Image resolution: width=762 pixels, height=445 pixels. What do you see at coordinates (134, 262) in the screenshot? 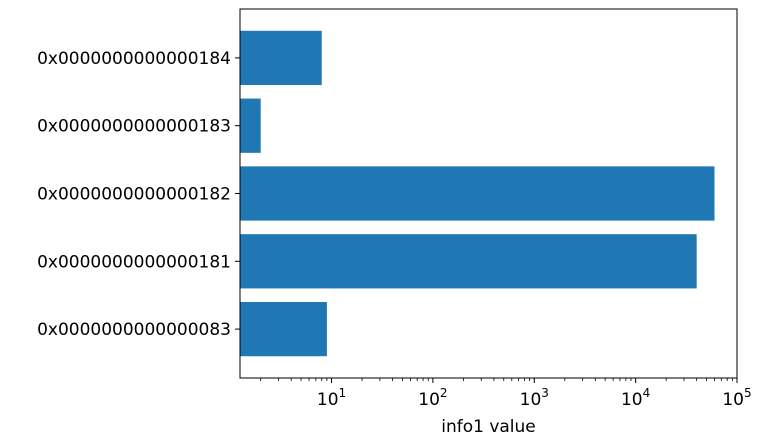
I see `y-tick-label: 0x0000000000000181` at bounding box center [134, 262].